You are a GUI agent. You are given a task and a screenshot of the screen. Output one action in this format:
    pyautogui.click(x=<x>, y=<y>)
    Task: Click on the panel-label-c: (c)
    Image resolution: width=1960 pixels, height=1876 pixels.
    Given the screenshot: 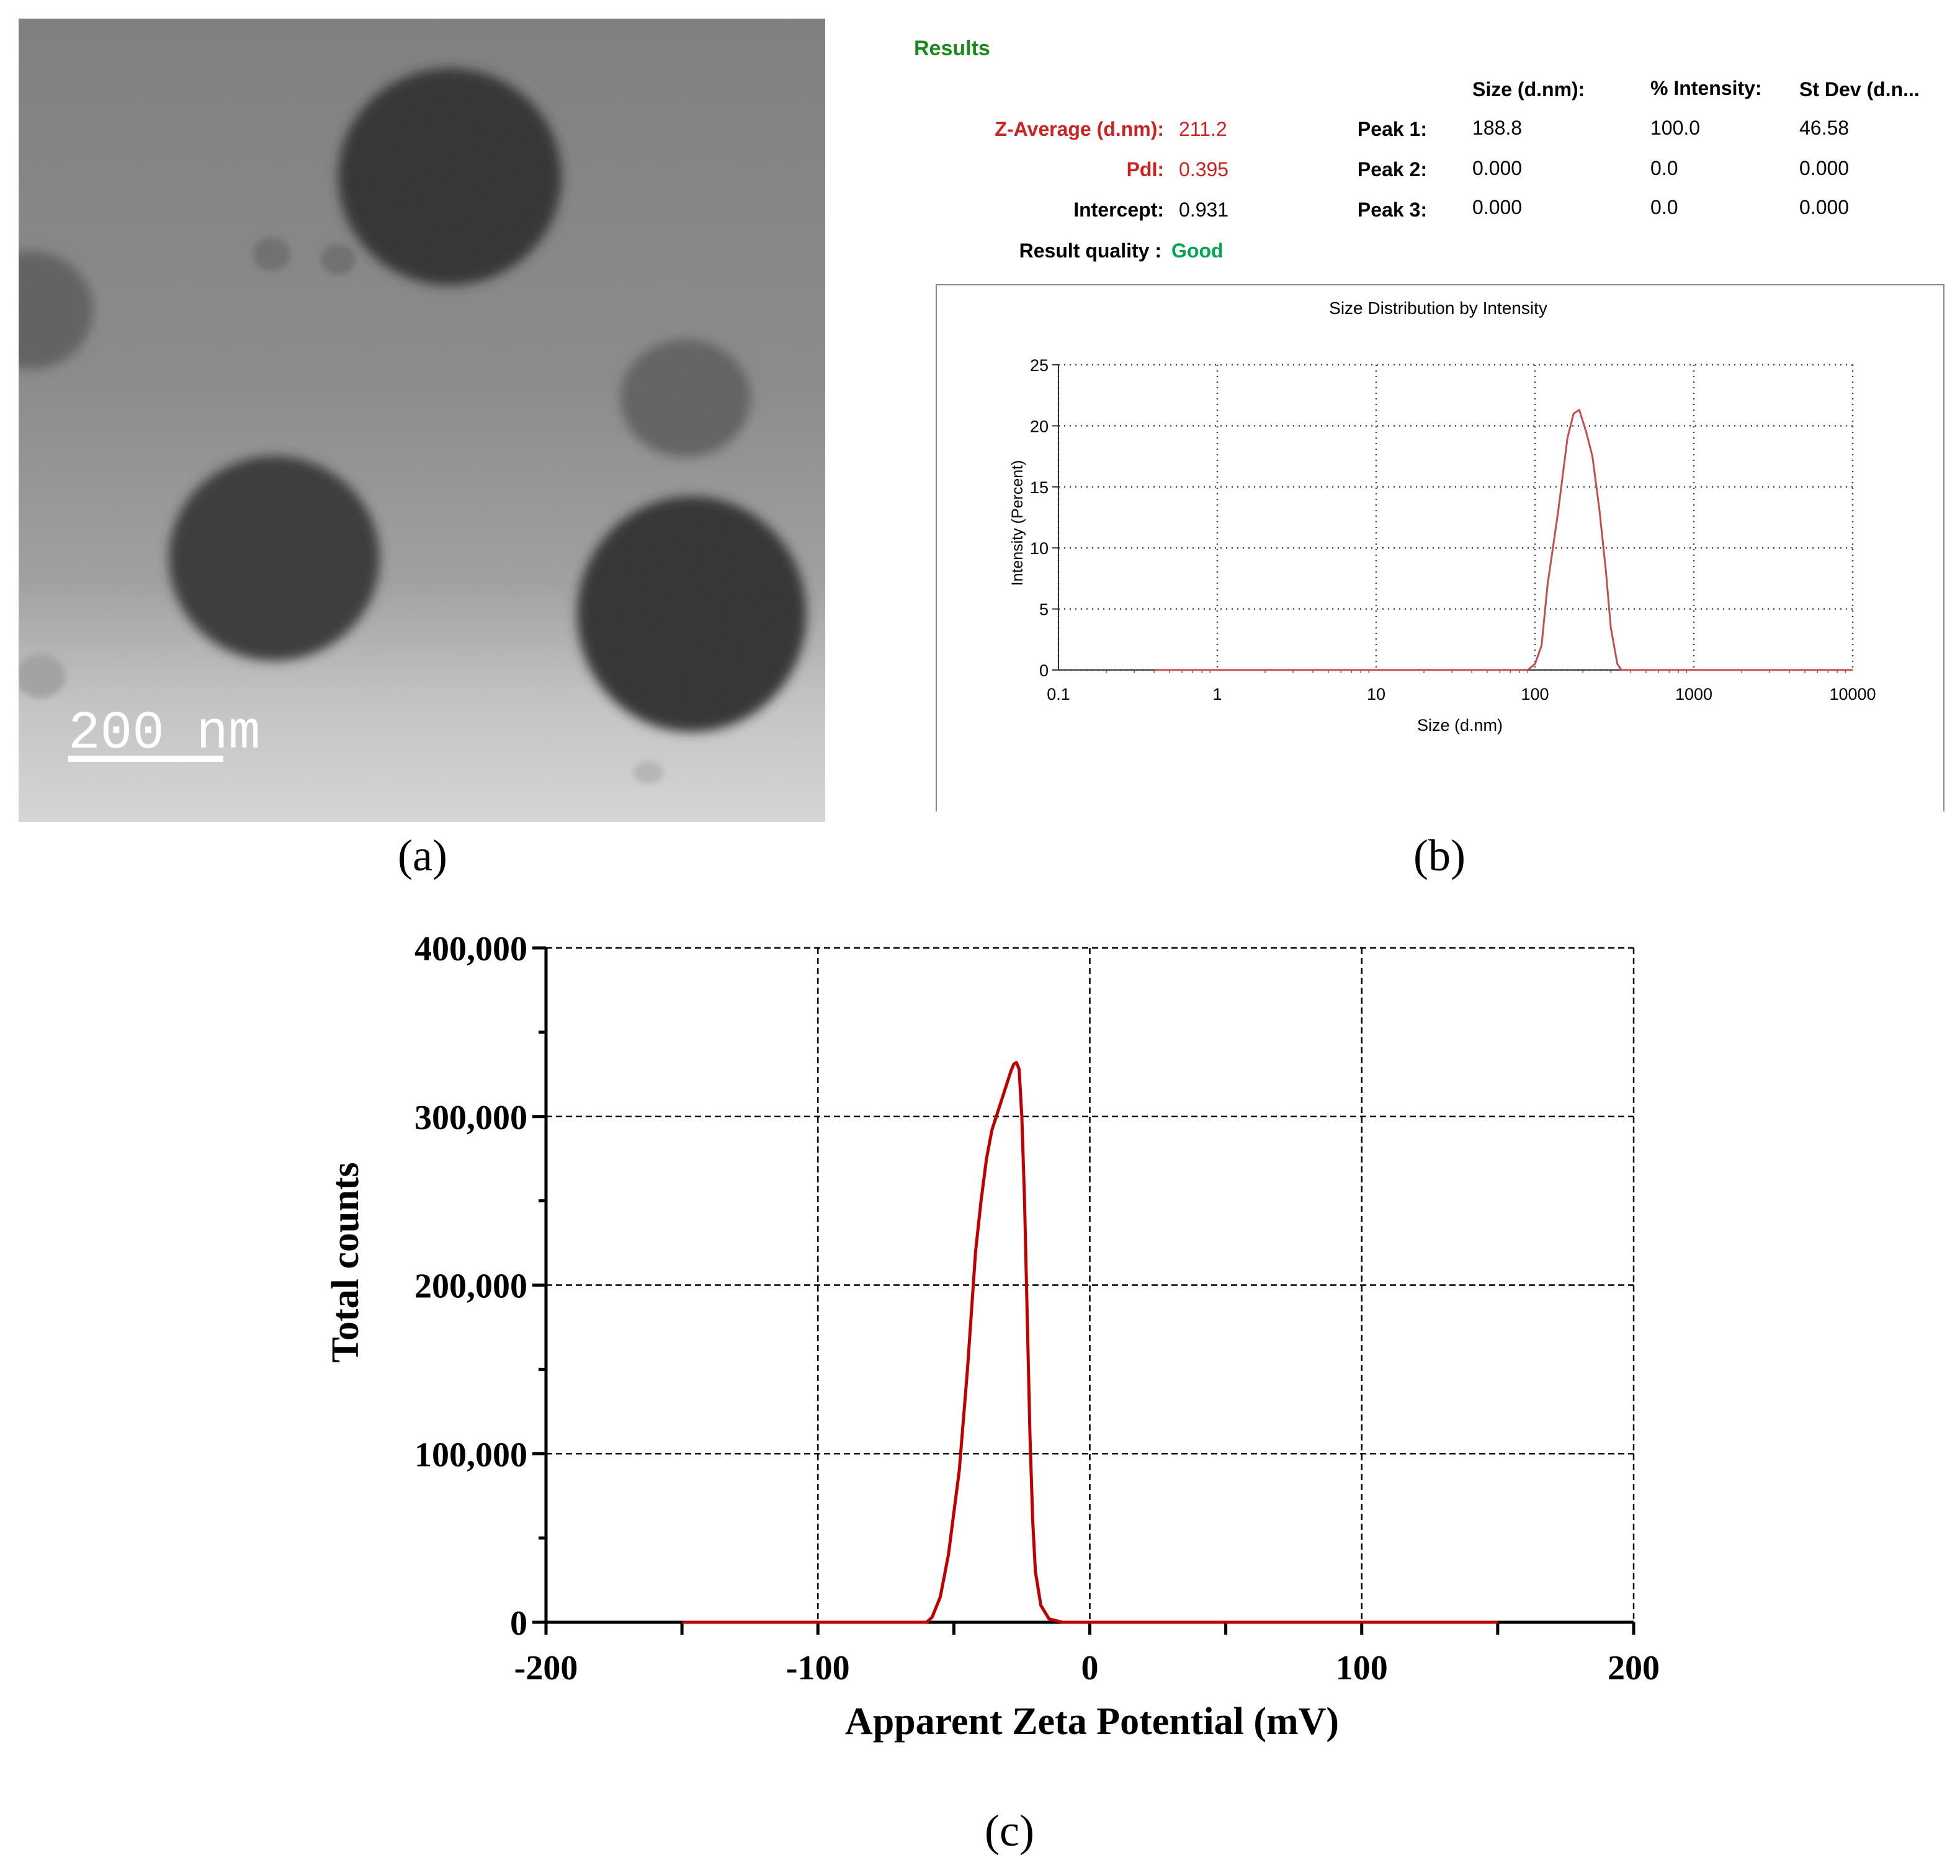 What is the action you would take?
    pyautogui.click(x=1009, y=1831)
    